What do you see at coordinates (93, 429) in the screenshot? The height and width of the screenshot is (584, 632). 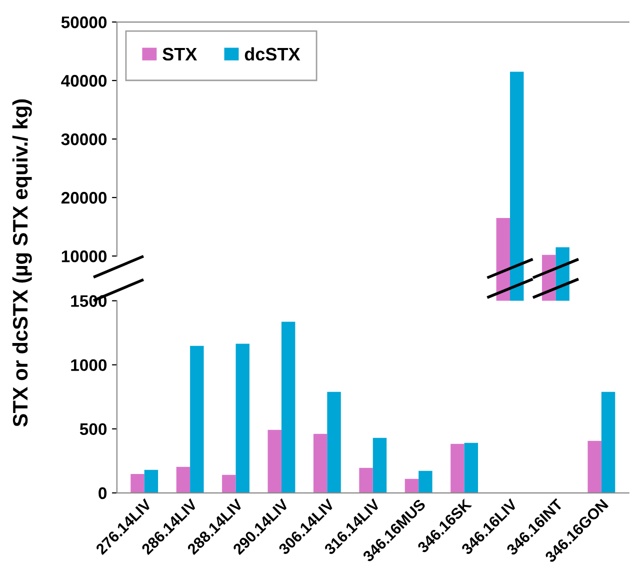 I see `y-tick-label: 500` at bounding box center [93, 429].